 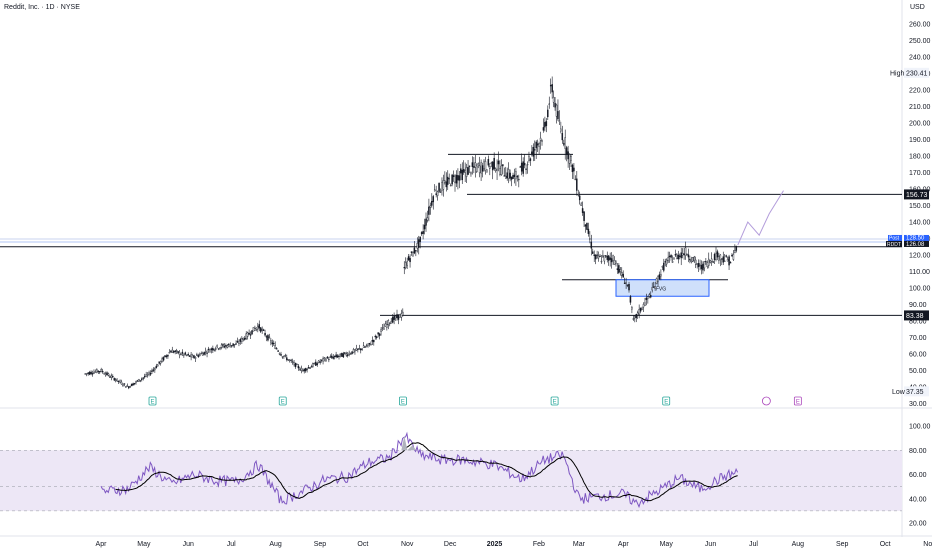 What do you see at coordinates (662, 288) in the screenshot?
I see `fvg-zone: FVG` at bounding box center [662, 288].